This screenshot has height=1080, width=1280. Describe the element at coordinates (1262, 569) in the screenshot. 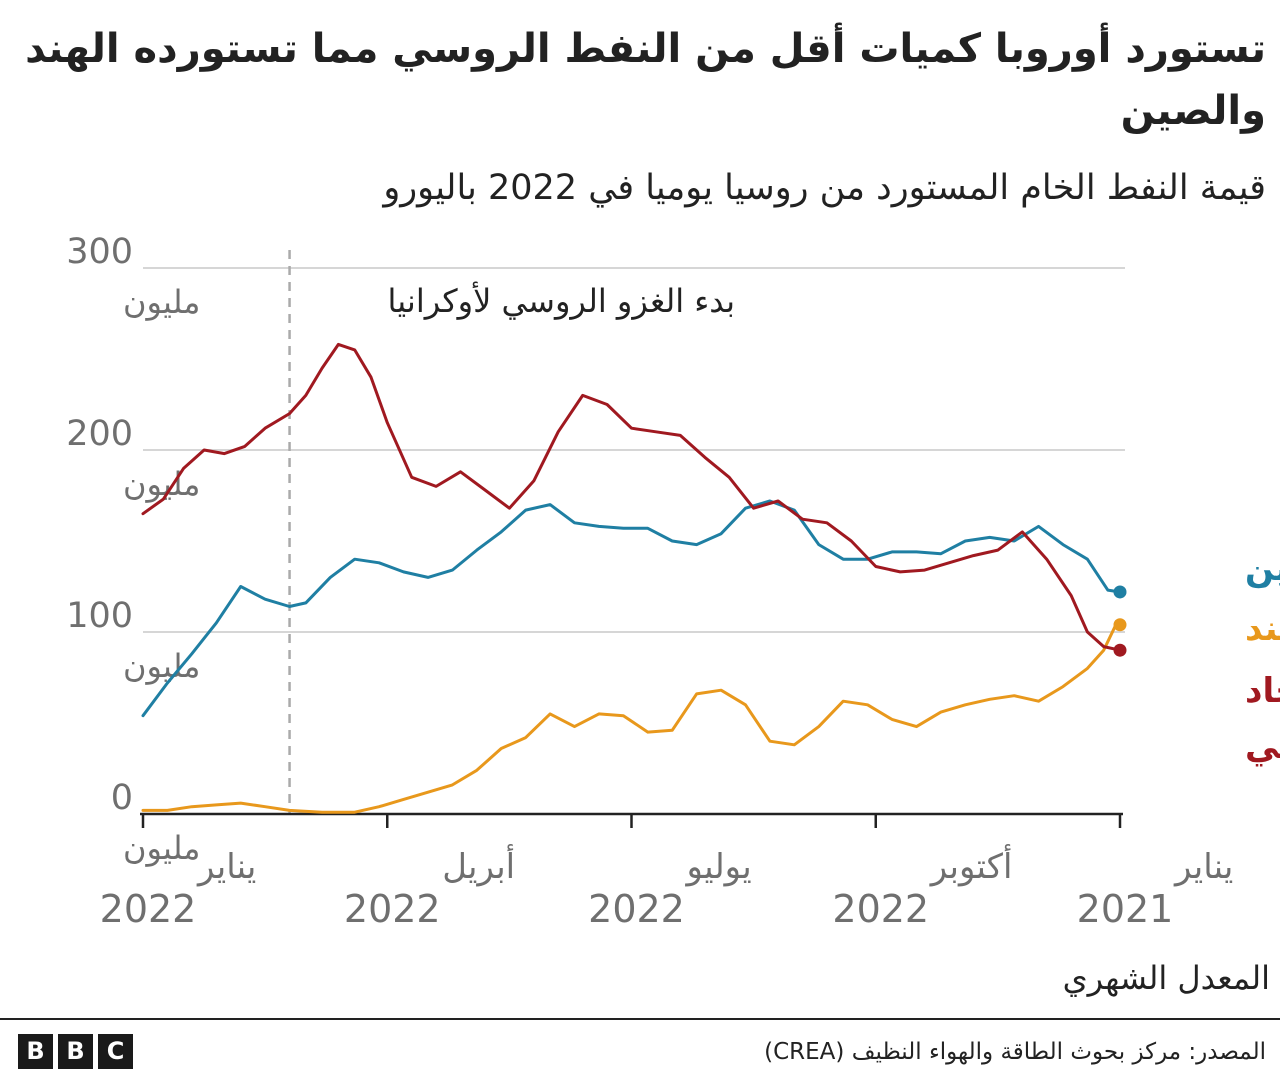

I see `series-label: الصين` at that location.